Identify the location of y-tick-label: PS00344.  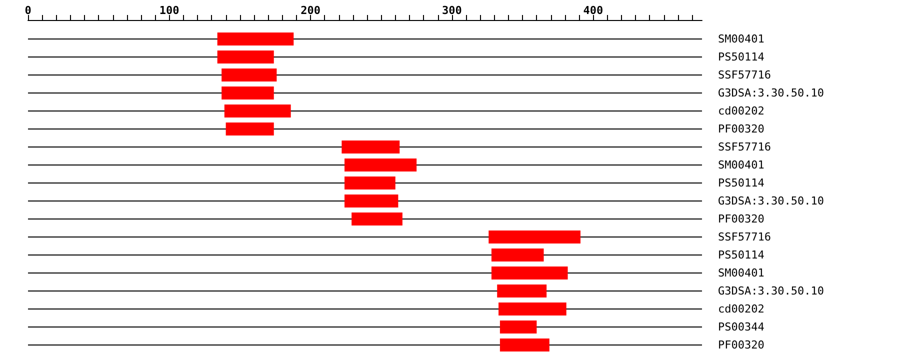
(741, 327).